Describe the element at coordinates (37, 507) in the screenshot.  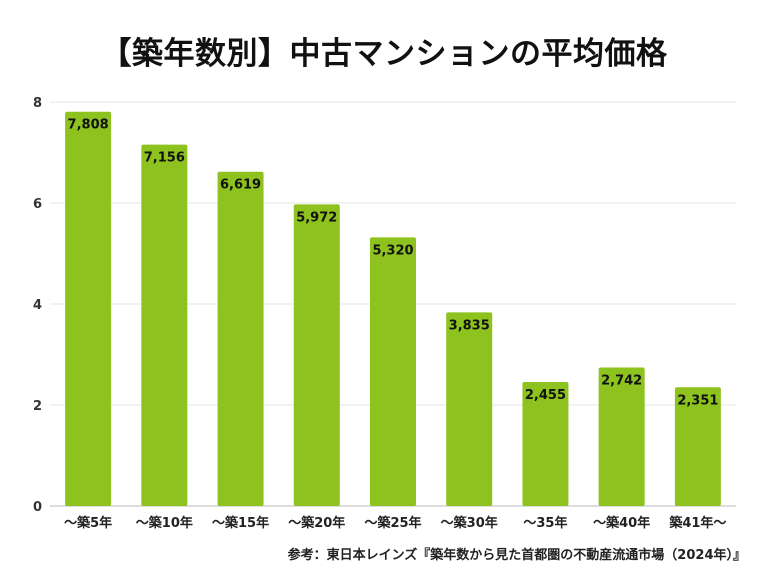
I see `y-tick-label: 0` at that location.